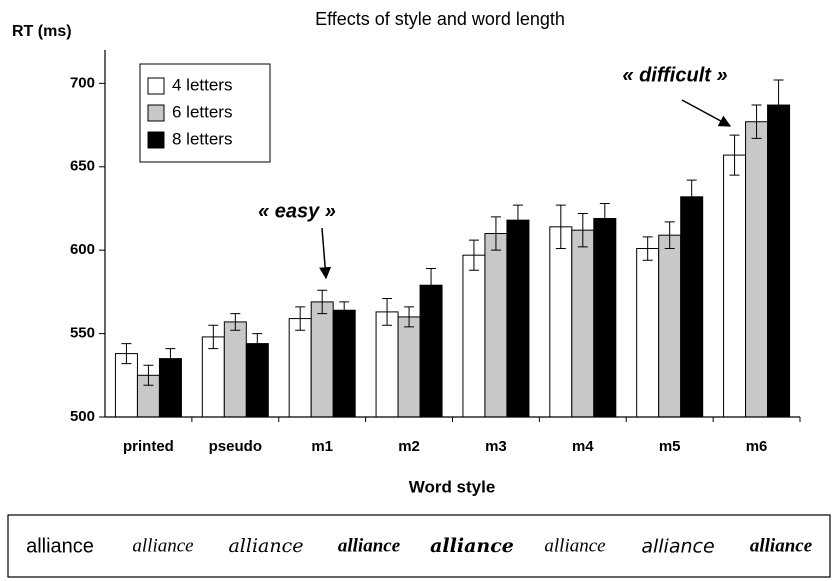  What do you see at coordinates (440, 19) in the screenshot?
I see `chart-title: Effects of style and word length` at bounding box center [440, 19].